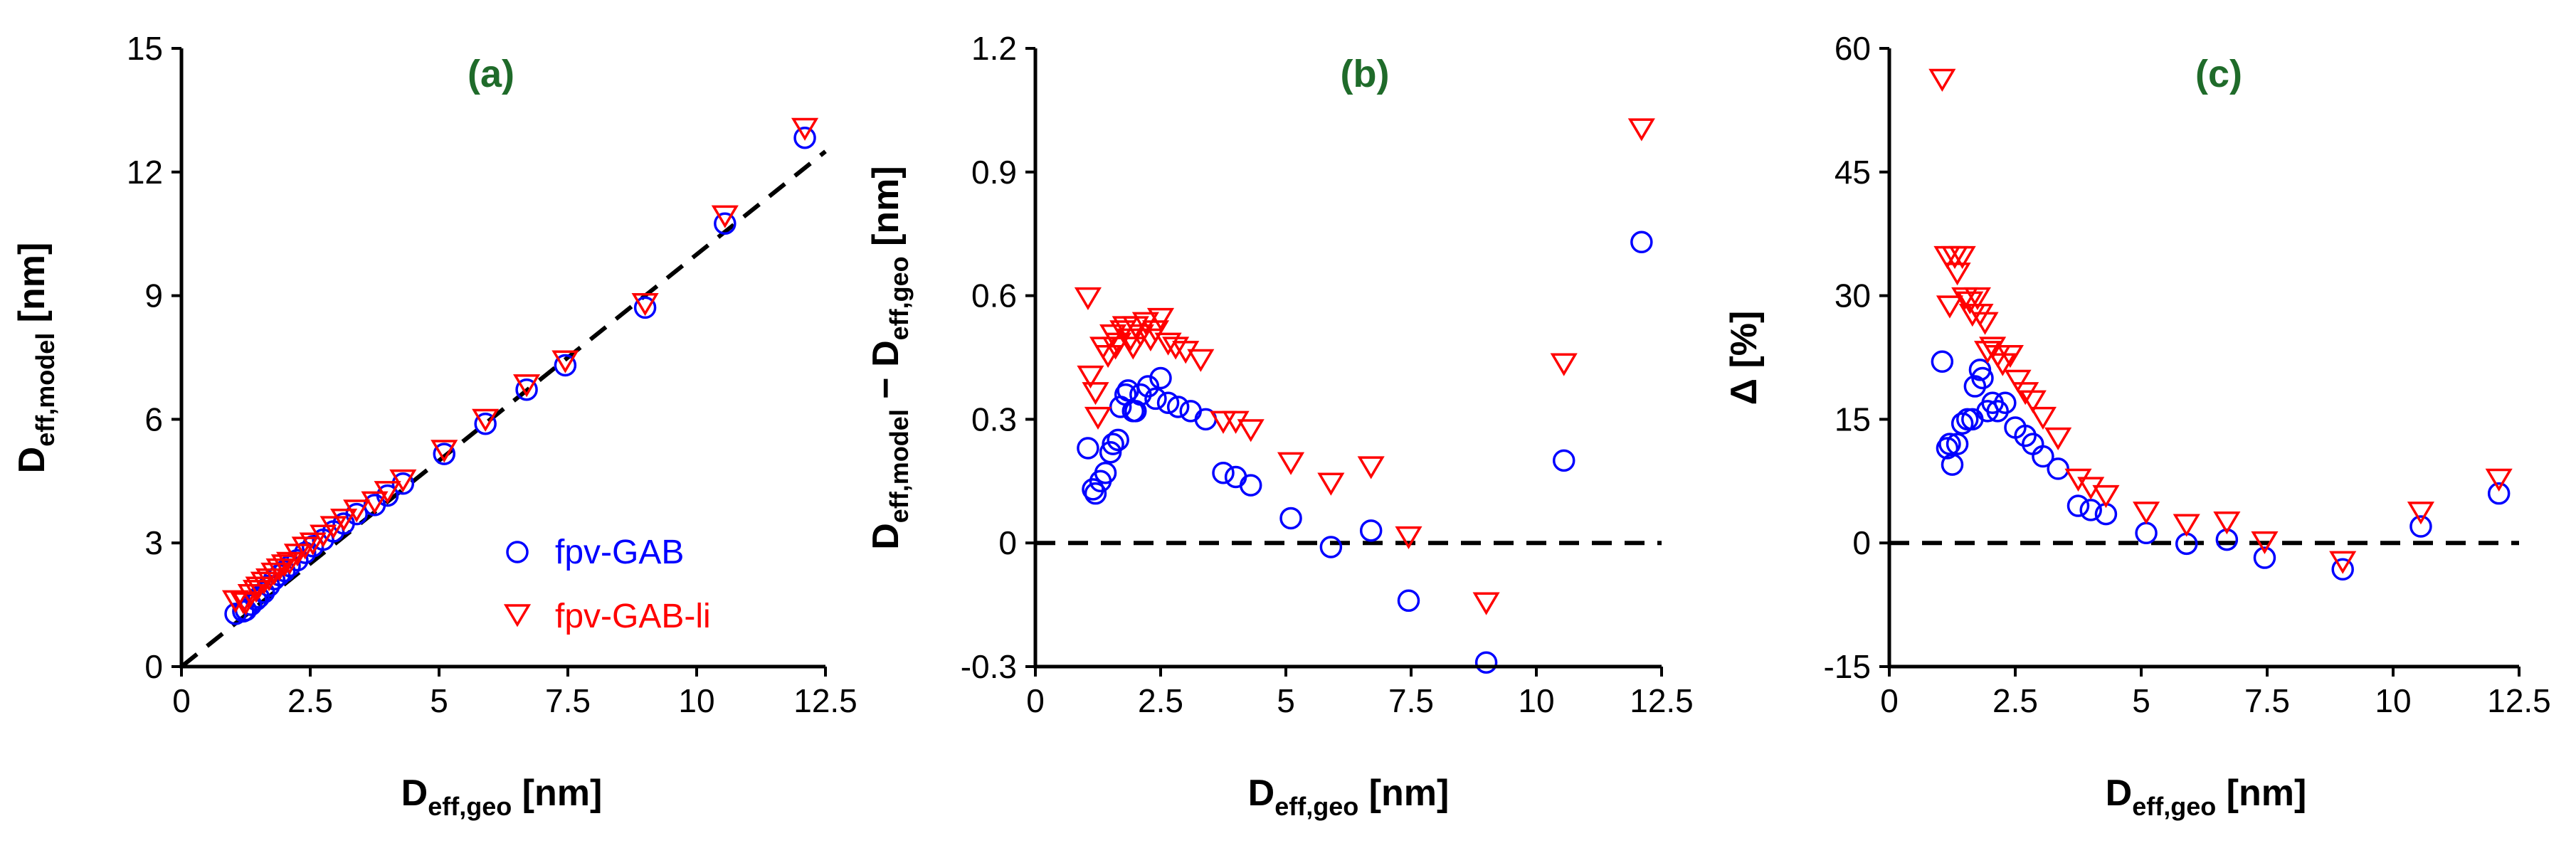 The image size is (2576, 848). I want to click on panel-c-xtick-label: 12.5, so click(2519, 700).